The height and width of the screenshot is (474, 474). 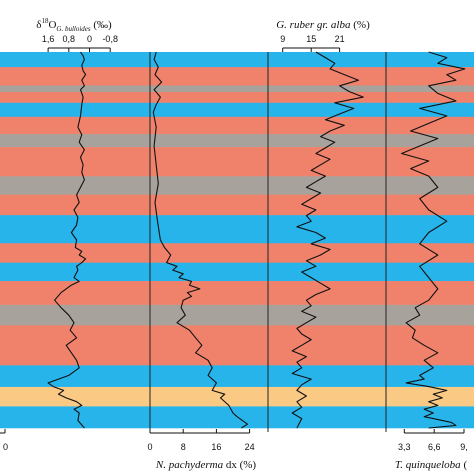 What do you see at coordinates (73, 29) in the screenshot?
I see `title-subscript: G. bulloides` at bounding box center [73, 29].